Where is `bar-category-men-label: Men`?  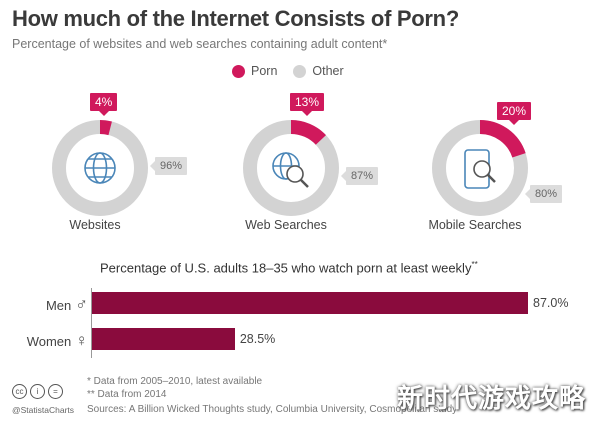 bar-category-men-label: Men is located at coordinates (58, 305).